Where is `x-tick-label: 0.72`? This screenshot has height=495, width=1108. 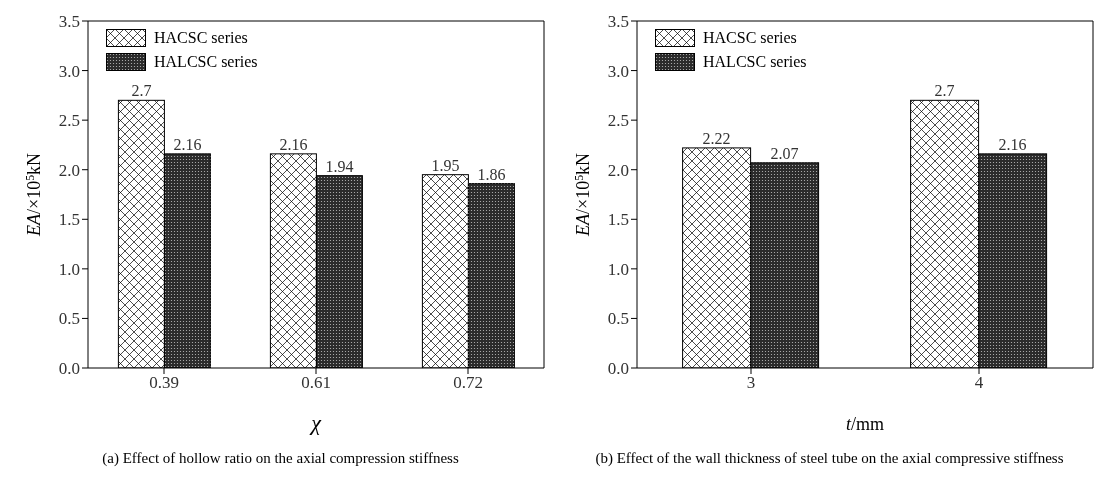
x-tick-label: 0.72 is located at coordinates (468, 383).